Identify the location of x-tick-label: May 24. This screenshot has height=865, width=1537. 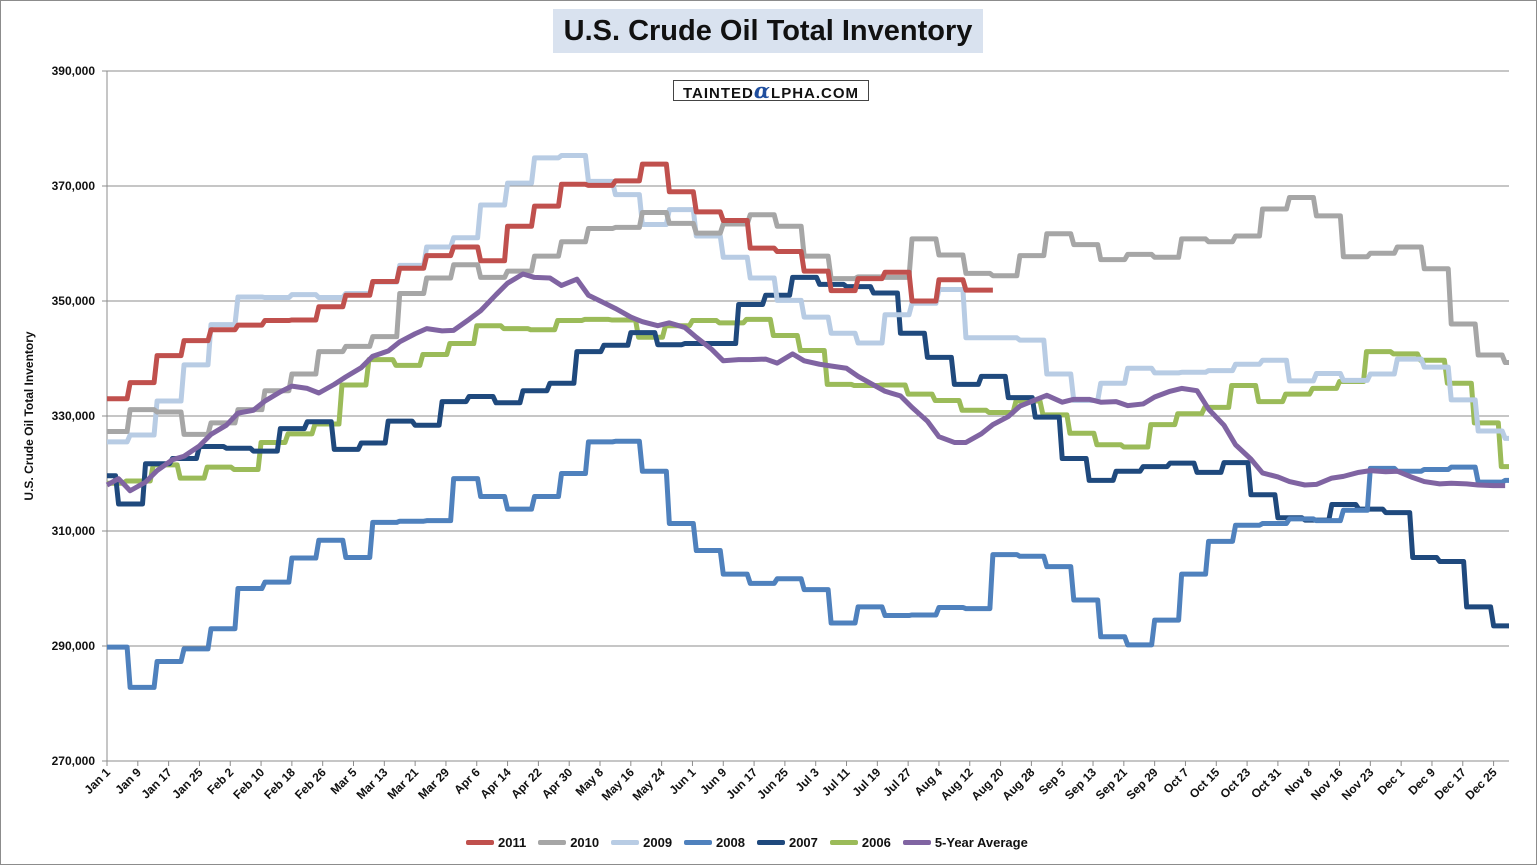
(649, 784).